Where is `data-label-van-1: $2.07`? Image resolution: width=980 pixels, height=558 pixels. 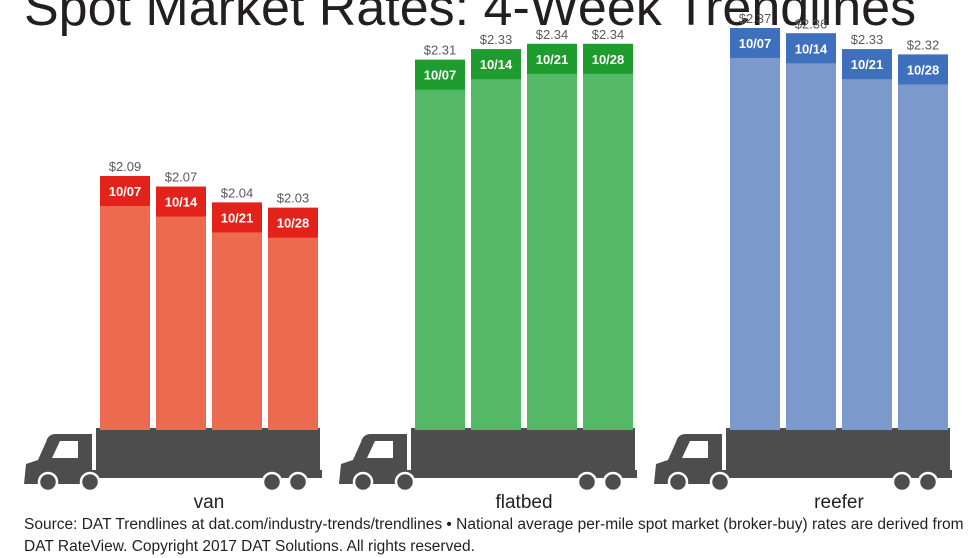
data-label-van-1: $2.07 is located at coordinates (181, 177).